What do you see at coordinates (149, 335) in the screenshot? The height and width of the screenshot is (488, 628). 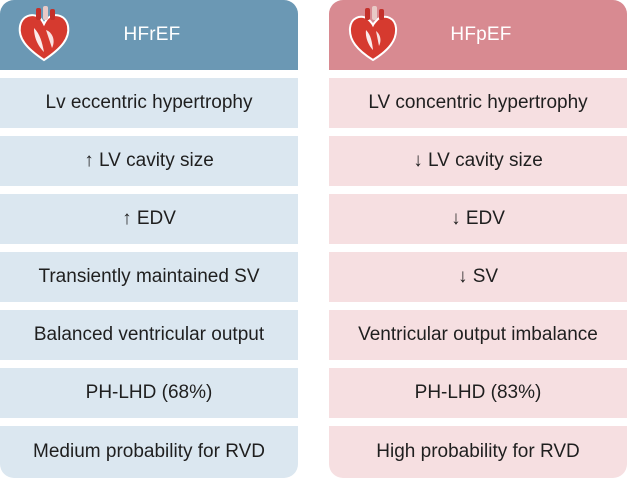 I see `hfref-row-5: Balanced ventricular output` at bounding box center [149, 335].